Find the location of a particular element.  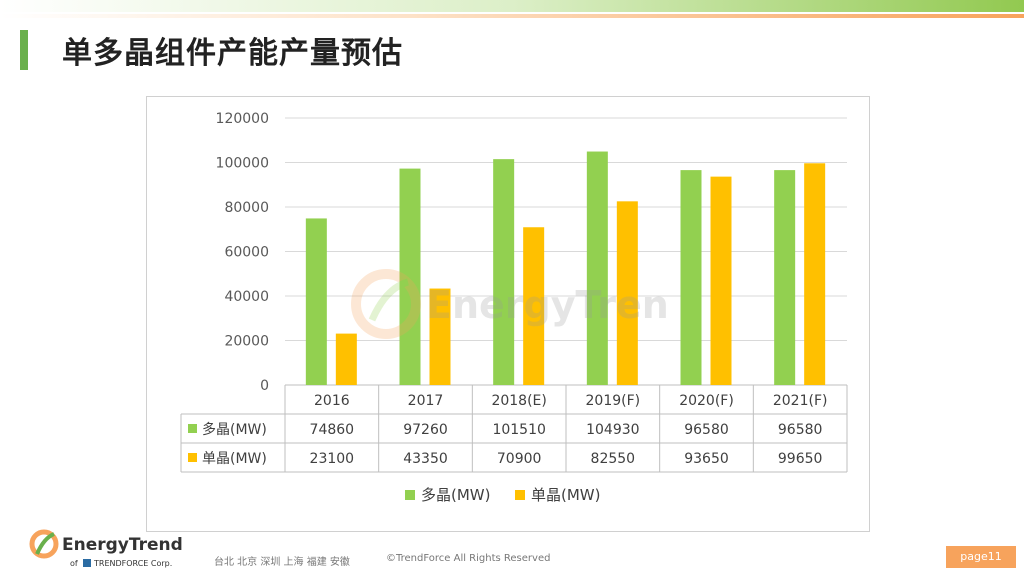

logo-sub-prefix: of is located at coordinates (74, 563).